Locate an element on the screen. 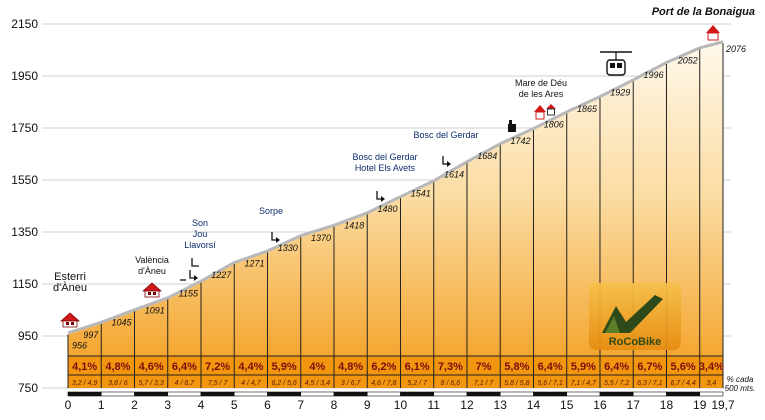 Image resolution: width=765 pixels, height=420 pixels. segment-detail: 5,6 / 7,1 is located at coordinates (549, 383).